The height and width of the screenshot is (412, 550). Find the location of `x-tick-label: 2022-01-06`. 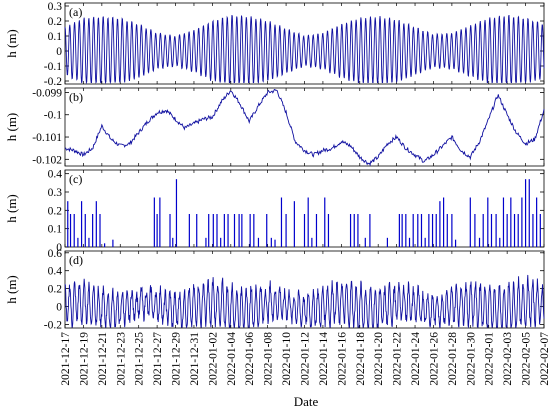

x-tick-label: 2022-01-06 is located at coordinates (250, 359).